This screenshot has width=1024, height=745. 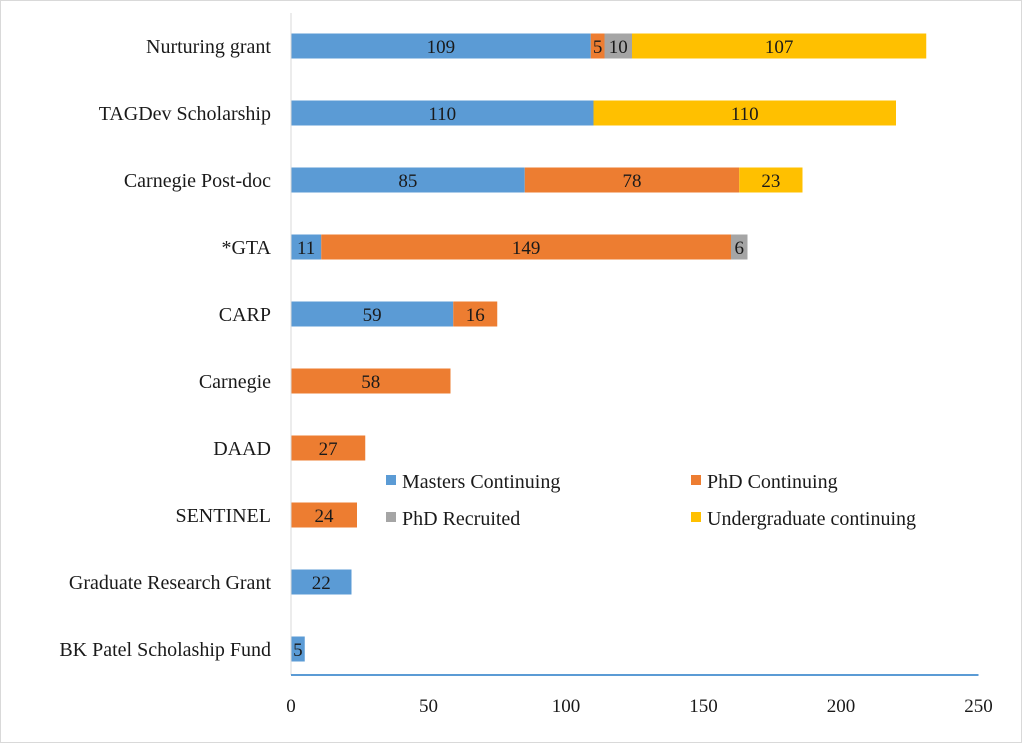 What do you see at coordinates (978, 706) in the screenshot?
I see `x-tick-label-250: 250` at bounding box center [978, 706].